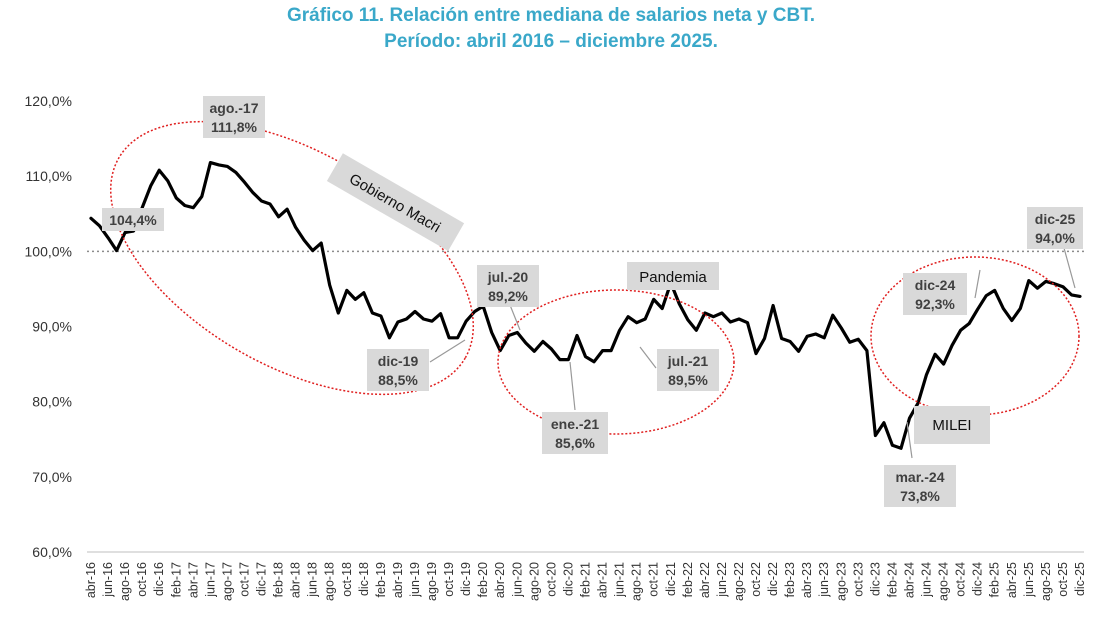 The height and width of the screenshot is (638, 1102). What do you see at coordinates (790, 579) in the screenshot?
I see `x-tick-label: feb-23` at bounding box center [790, 579].